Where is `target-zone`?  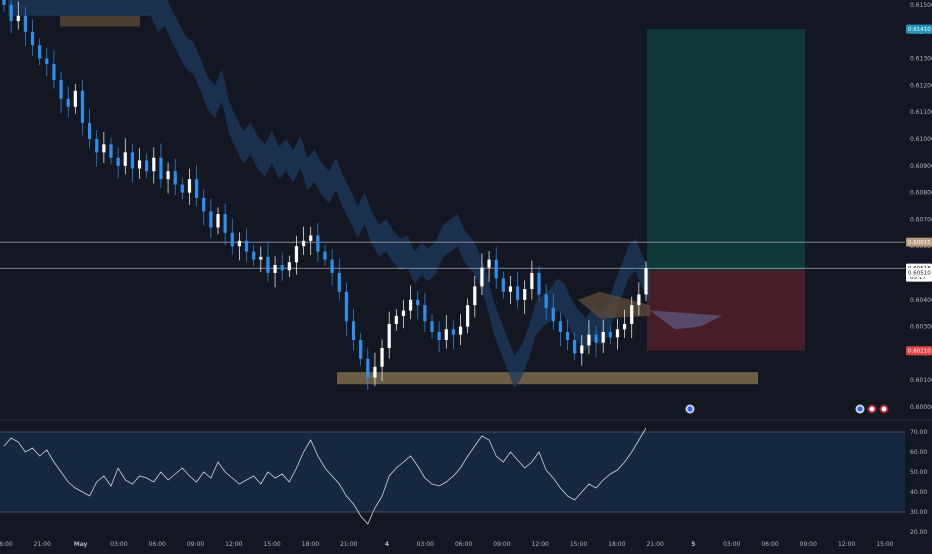 target-zone is located at coordinates (726, 150).